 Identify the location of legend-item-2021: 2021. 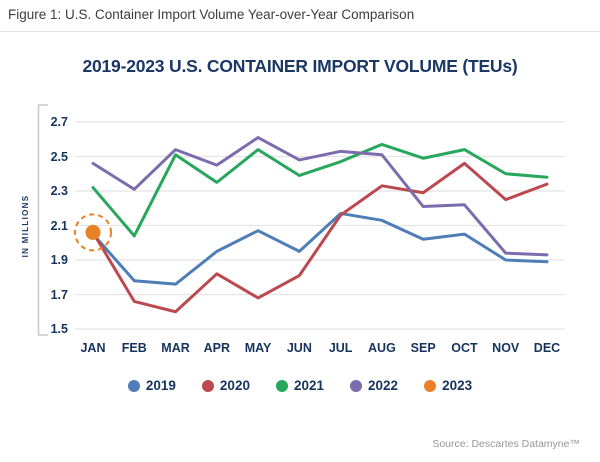
(300, 385).